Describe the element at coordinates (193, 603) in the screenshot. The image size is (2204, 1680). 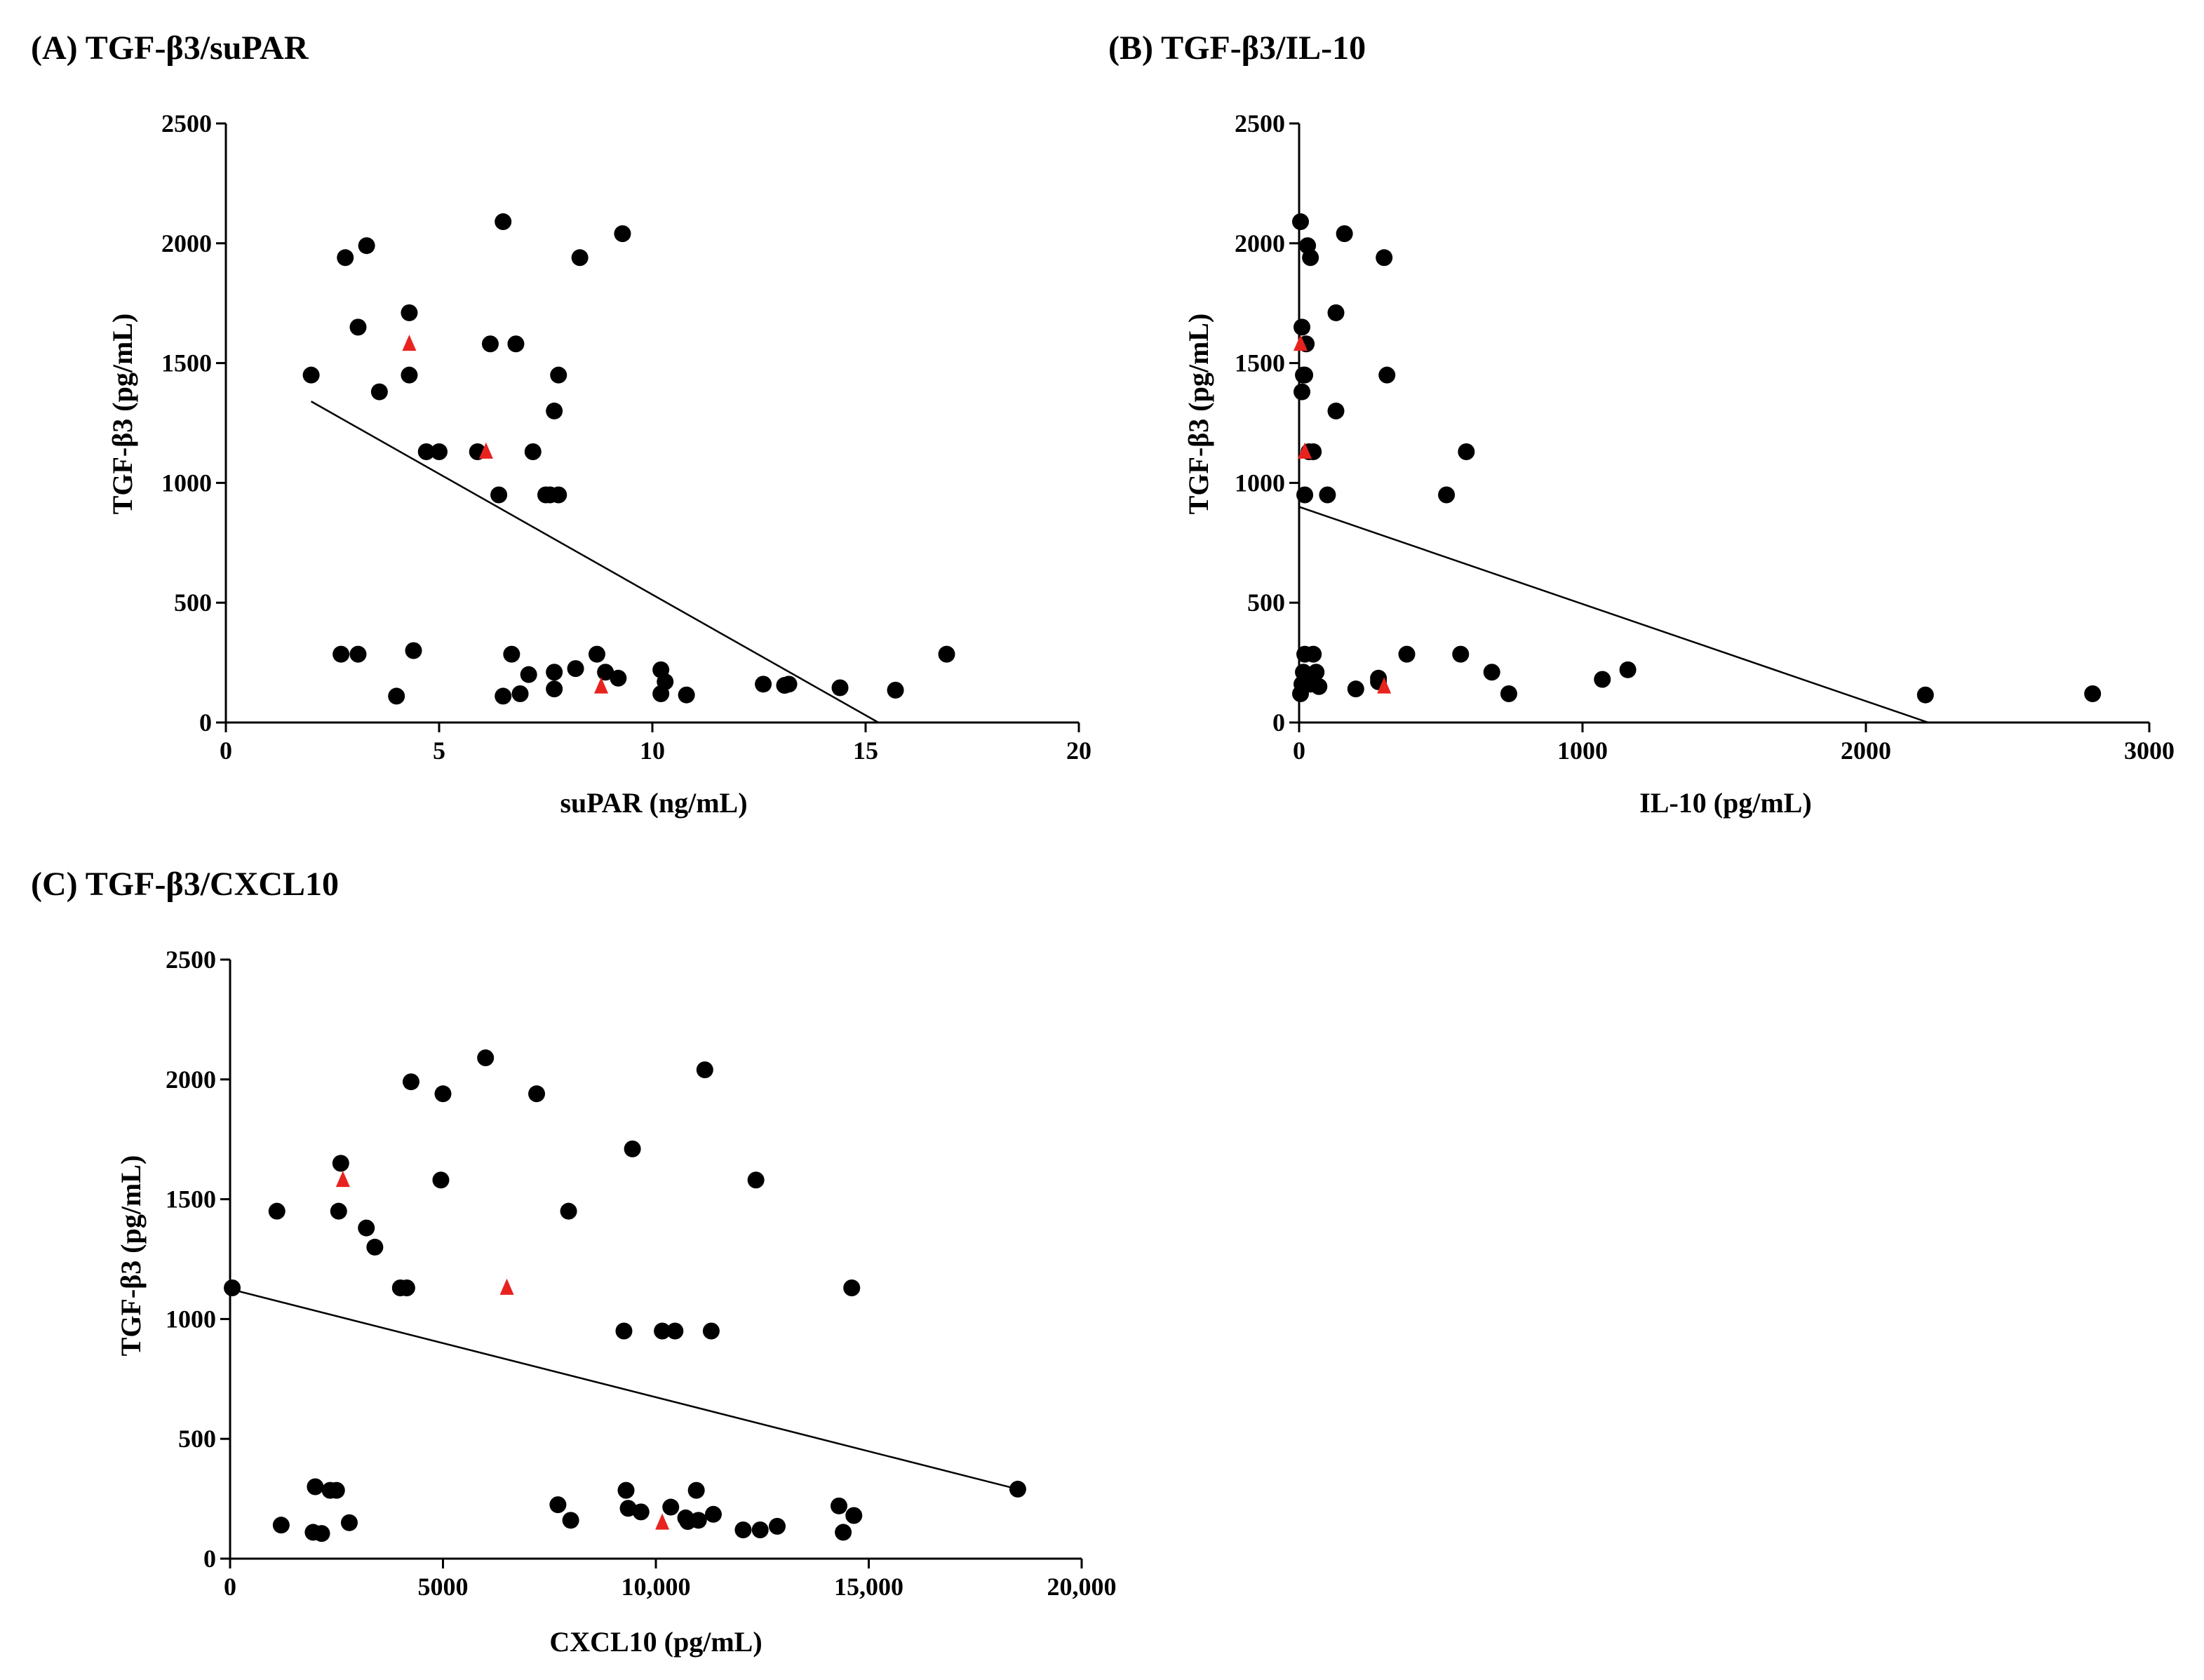
I see `panel-a-y-tick-label: 500` at that location.